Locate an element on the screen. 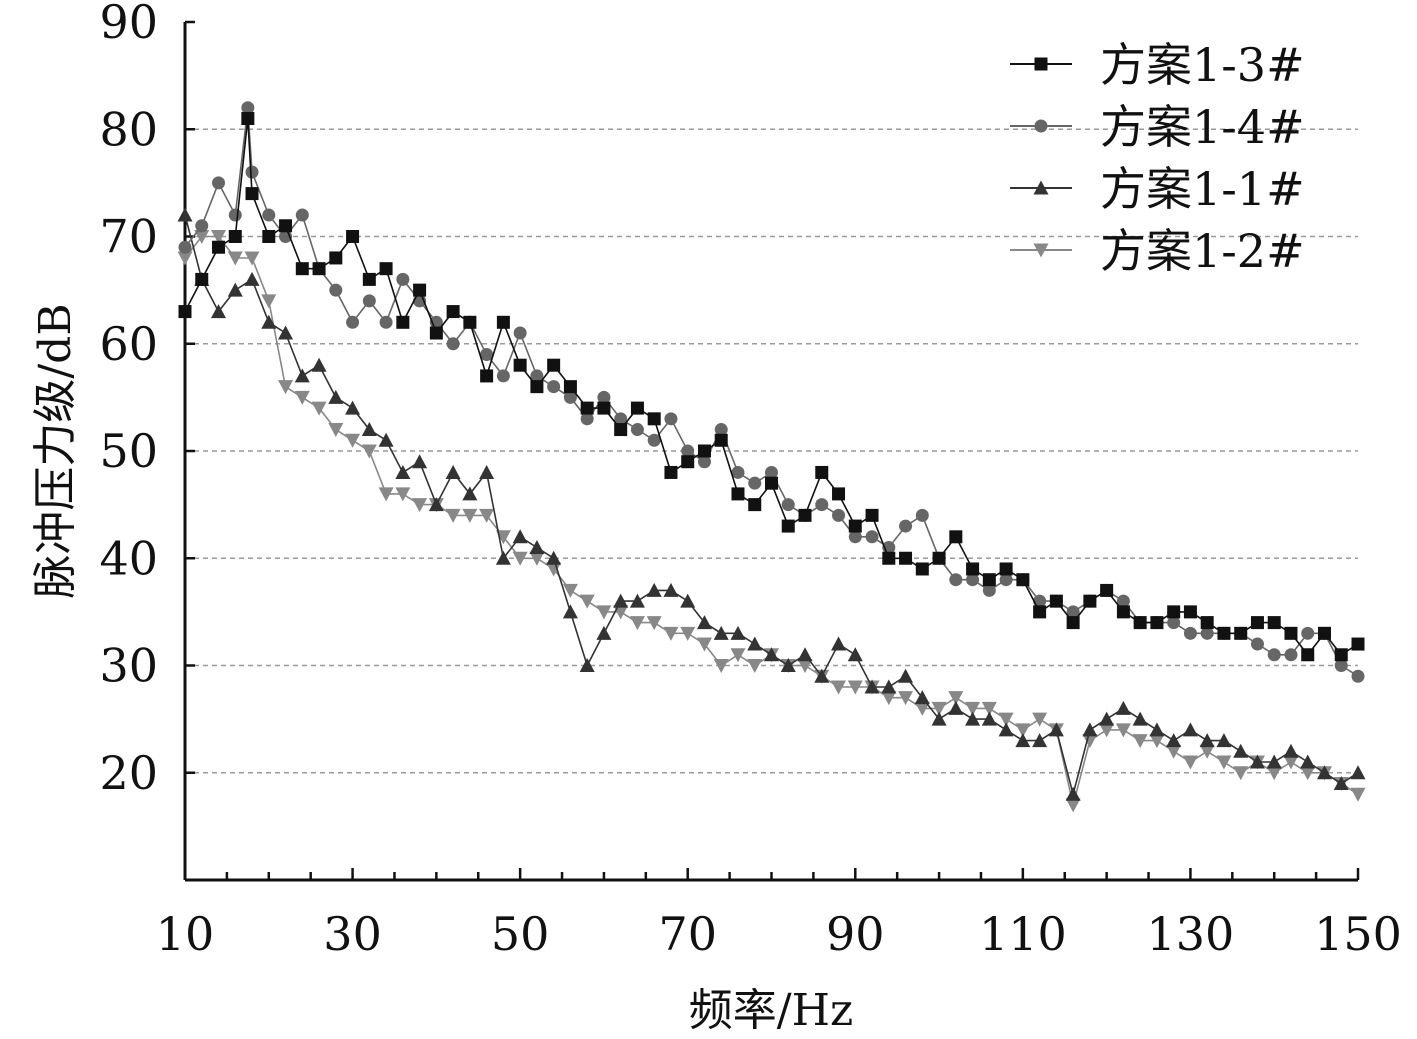 Image resolution: width=1417 pixels, height=1039 pixels. legend-label: 方案1-1# is located at coordinates (1202, 189).